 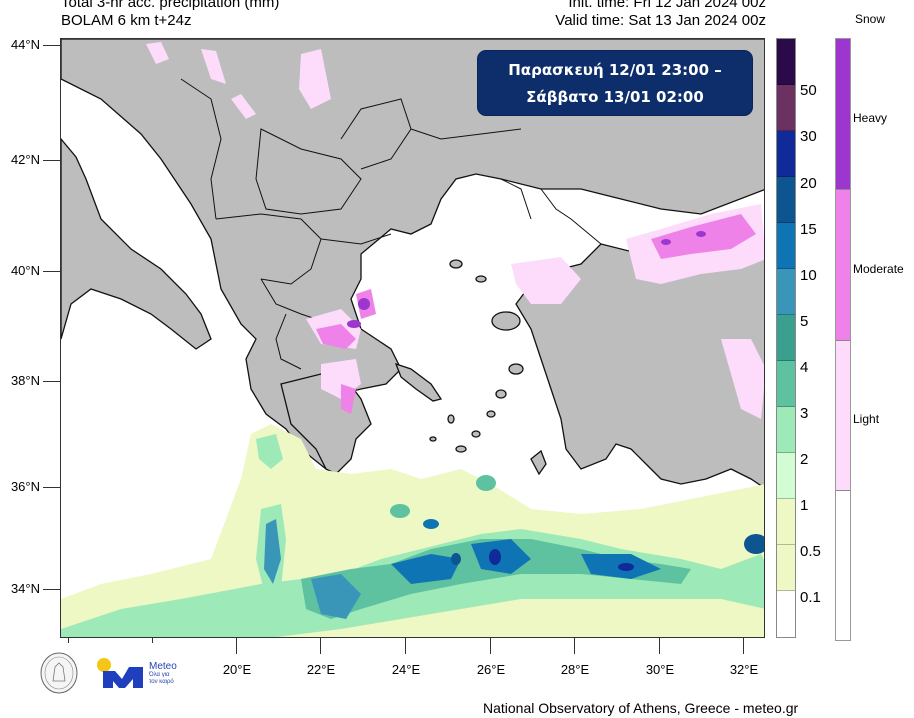 What do you see at coordinates (159, 675) in the screenshot?
I see `meteo-tagline-1: Όλα για` at bounding box center [159, 675].